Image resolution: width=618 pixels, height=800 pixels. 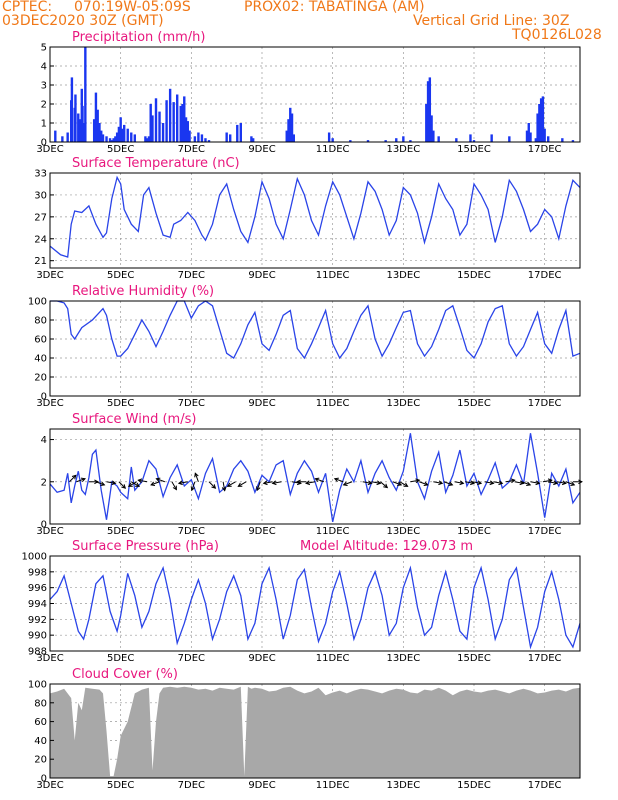 What do you see at coordinates (83, 21) in the screenshot?
I see `header-datetime: 03DEC2020 30Z (GMT)` at bounding box center [83, 21].